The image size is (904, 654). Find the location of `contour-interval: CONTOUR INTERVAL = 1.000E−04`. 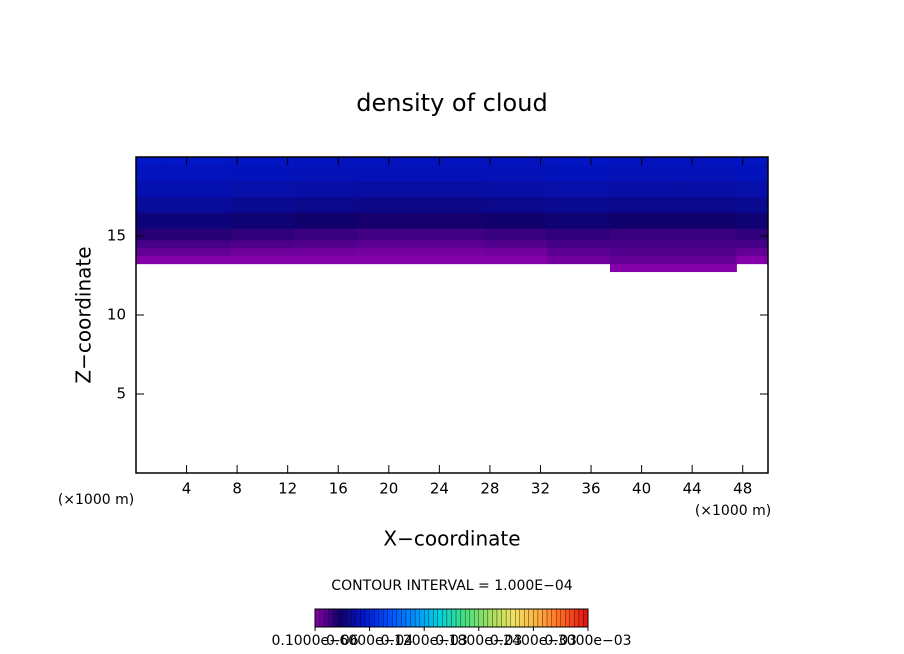

contour-interval: CONTOUR INTERVAL = 1.000E−04 is located at coordinates (451, 586).